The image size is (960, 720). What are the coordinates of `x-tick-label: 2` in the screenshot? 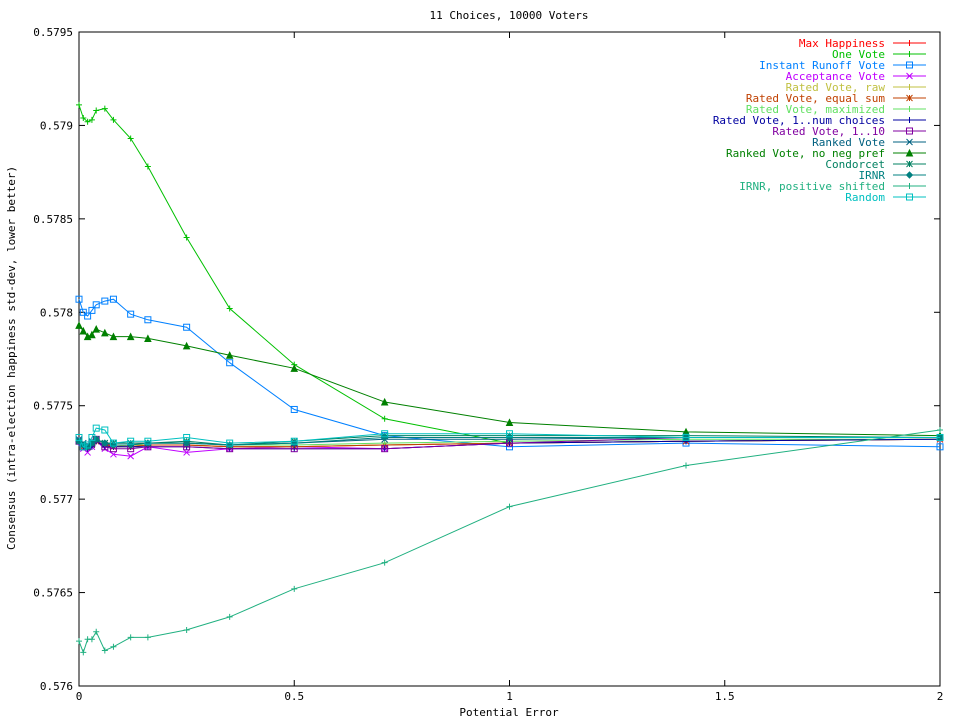 It's located at (940, 696).